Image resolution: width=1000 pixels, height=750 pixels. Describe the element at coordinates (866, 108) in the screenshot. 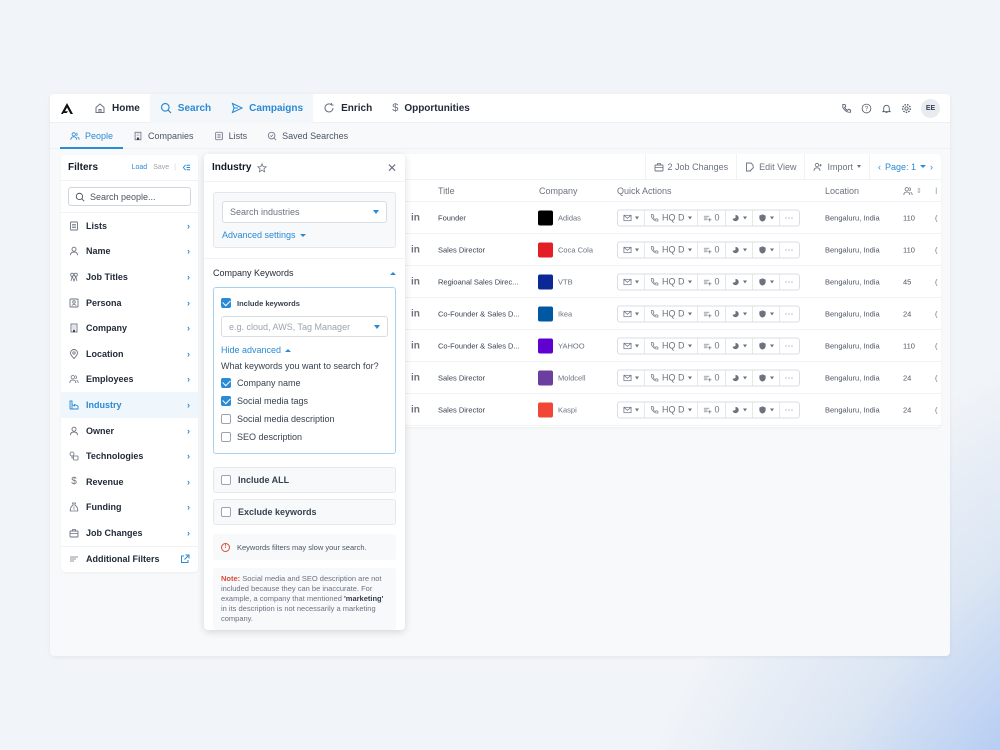

I see `help-icon: ?` at that location.